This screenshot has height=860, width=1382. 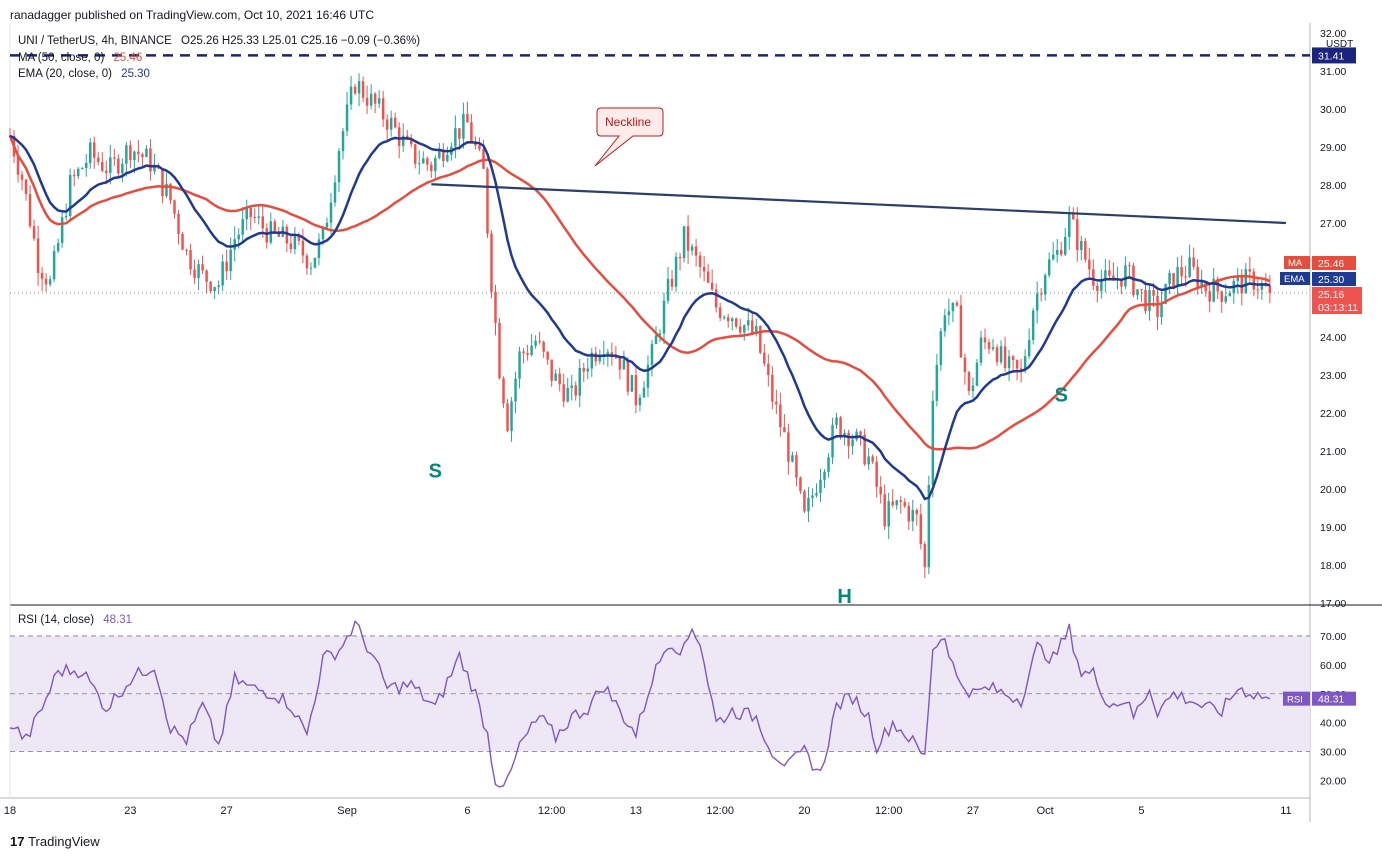 What do you see at coordinates (1331, 280) in the screenshot?
I see `ema-tag-value: 25.30` at bounding box center [1331, 280].